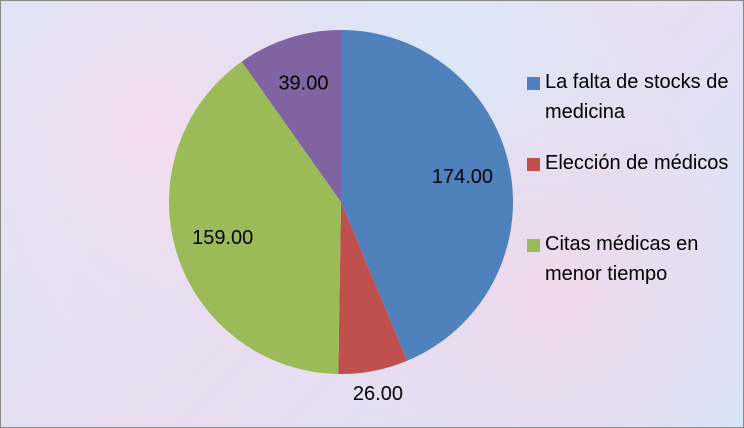 The image size is (744, 428). What do you see at coordinates (622, 259) in the screenshot?
I see `legend-label: Citas médicas en menor tiempo` at bounding box center [622, 259].